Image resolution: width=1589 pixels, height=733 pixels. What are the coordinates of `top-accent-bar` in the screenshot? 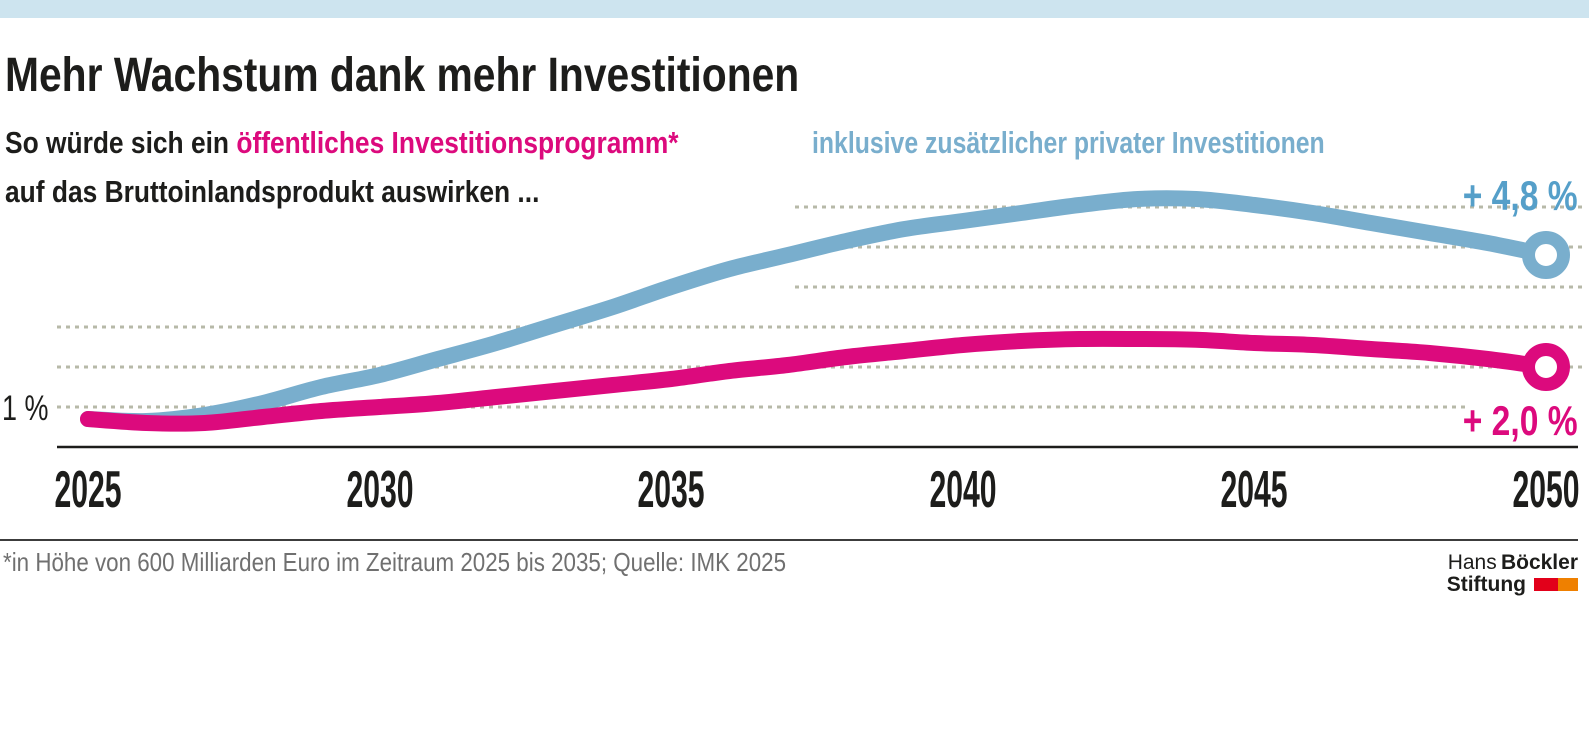 It's located at (794, 9).